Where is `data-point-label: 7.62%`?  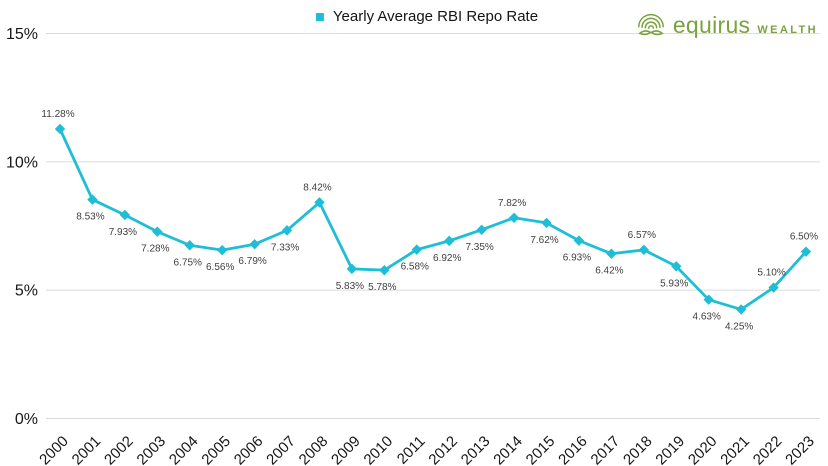 data-point-label: 7.62% is located at coordinates (544, 240).